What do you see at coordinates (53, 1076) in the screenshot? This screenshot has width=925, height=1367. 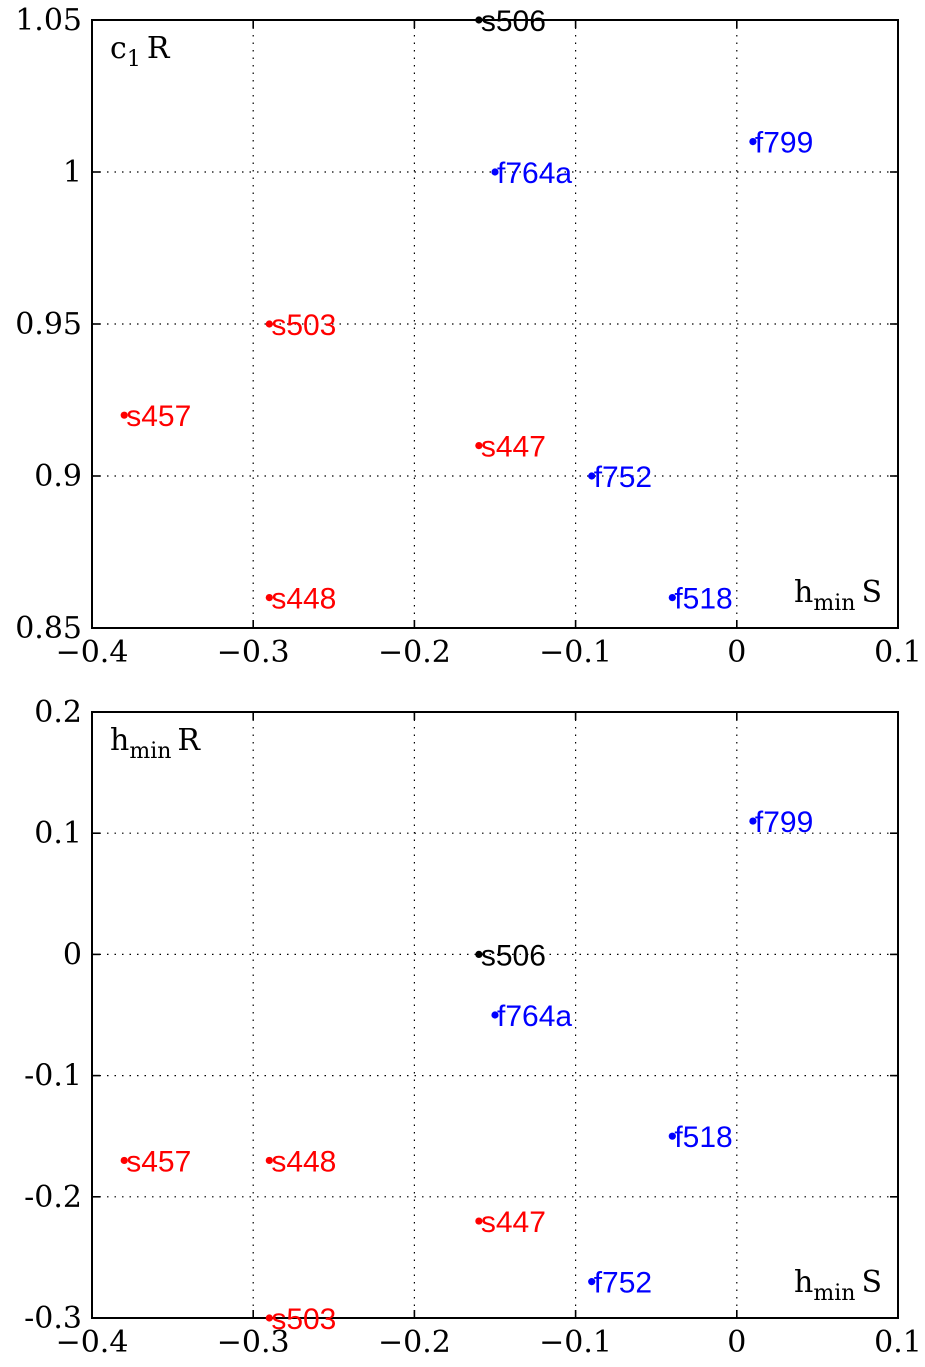 I see `y-tick-label: -0.1` at bounding box center [53, 1076].